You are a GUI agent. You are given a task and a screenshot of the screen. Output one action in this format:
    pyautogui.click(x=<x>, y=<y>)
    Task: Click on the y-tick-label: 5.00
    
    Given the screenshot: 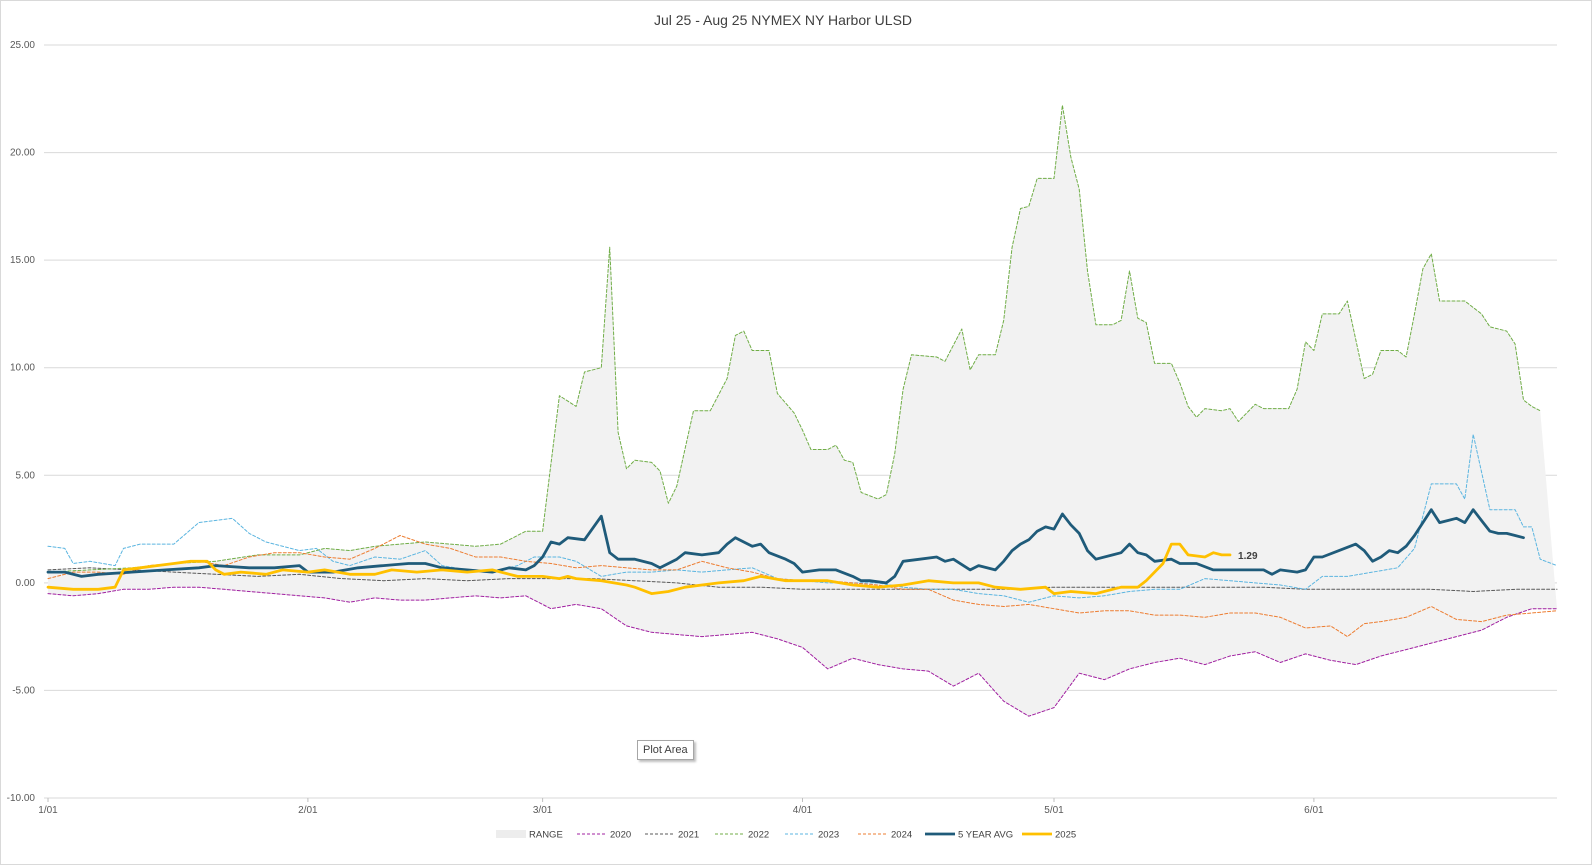 What is the action you would take?
    pyautogui.click(x=26, y=475)
    